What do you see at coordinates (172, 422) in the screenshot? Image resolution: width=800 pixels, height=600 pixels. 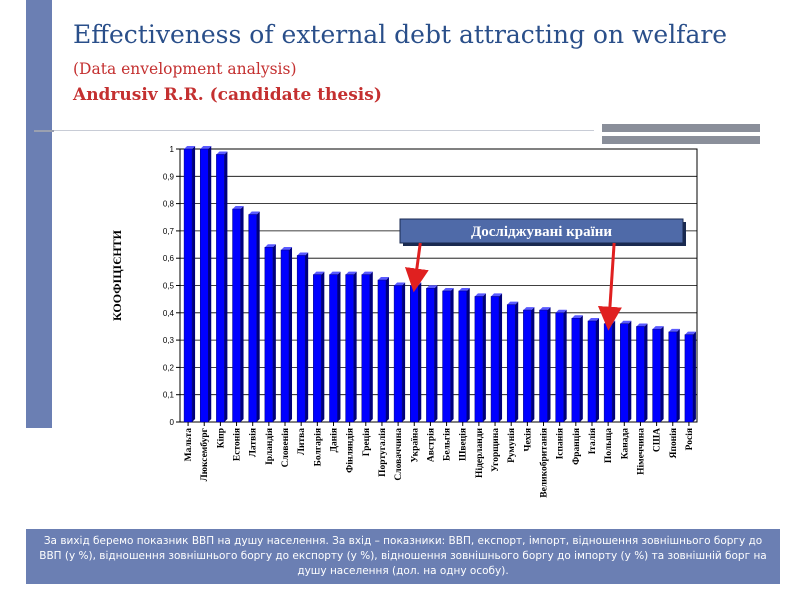 I see `y-tick-label: 0` at bounding box center [172, 422].